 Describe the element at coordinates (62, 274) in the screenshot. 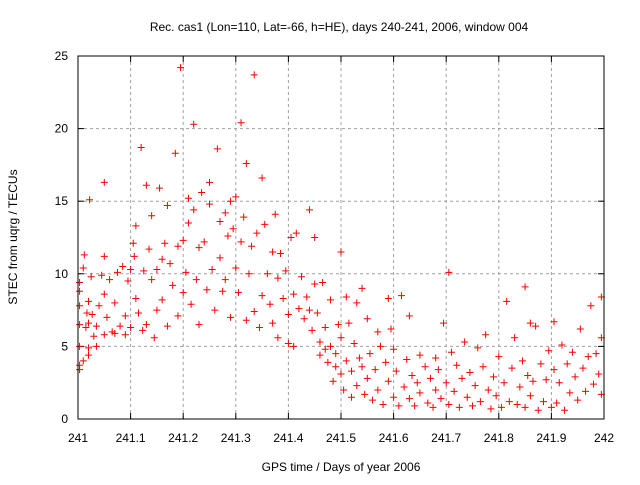

I see `y-tick-label: 10` at that location.